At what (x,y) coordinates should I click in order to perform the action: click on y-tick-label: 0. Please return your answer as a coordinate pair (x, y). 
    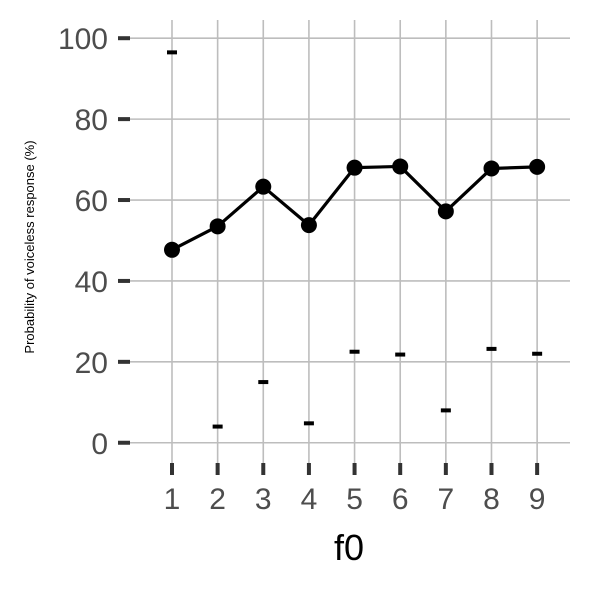
    Looking at the image, I should click on (99, 444).